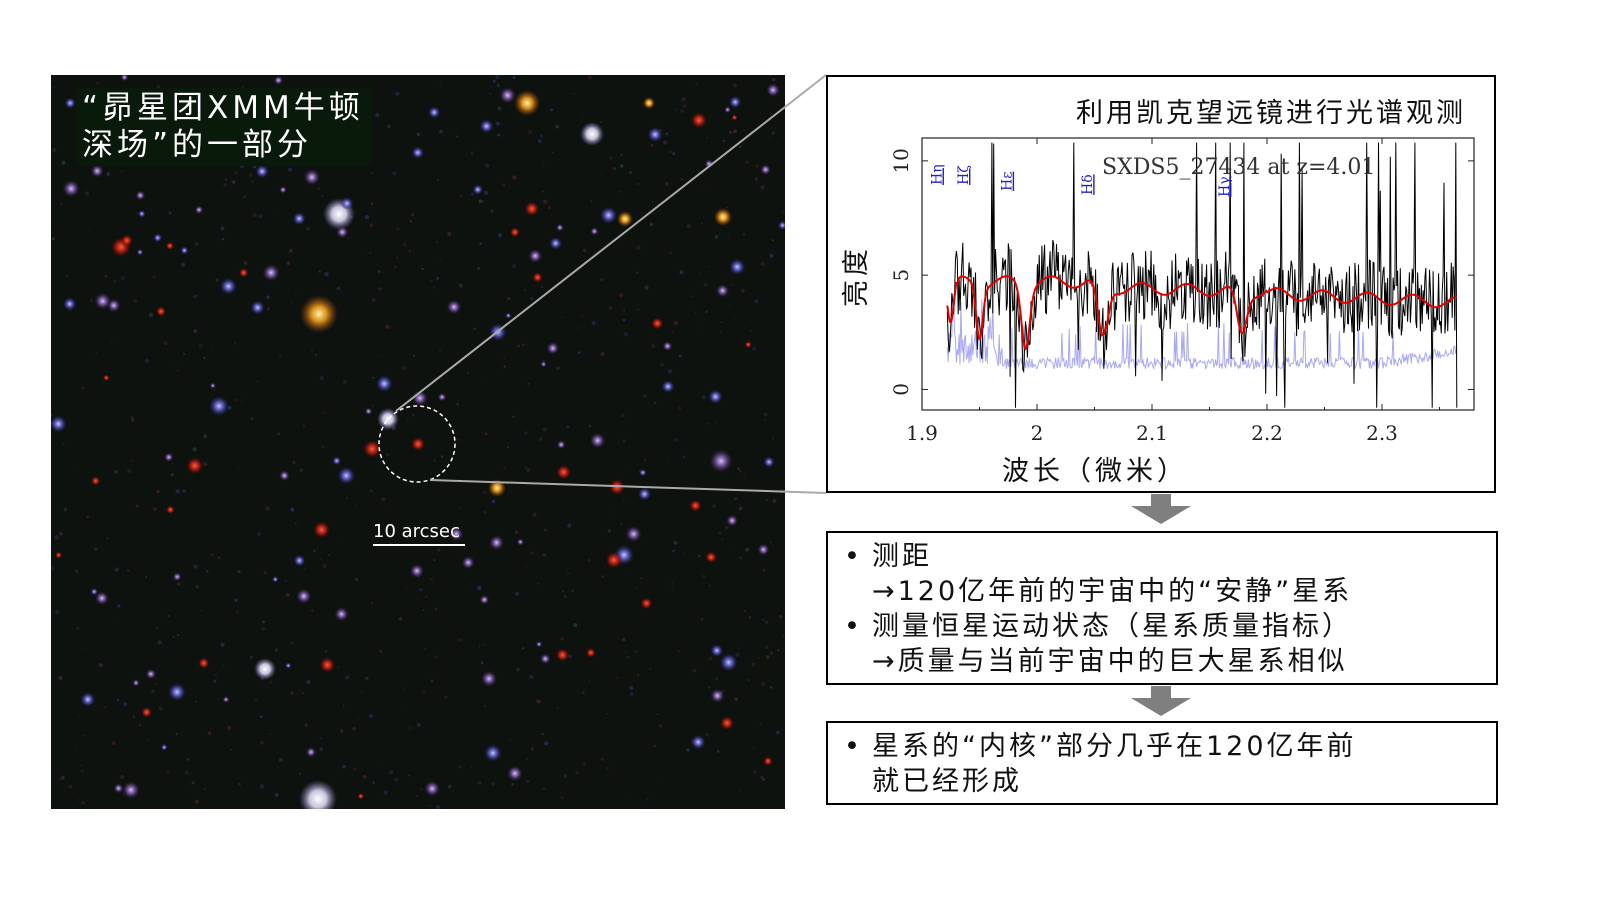 The width and height of the screenshot is (1600, 900). What do you see at coordinates (1098, 574) in the screenshot?
I see `finding-item-distance: • 测距 →120亿年前的宇宙中的“安静”星系` at bounding box center [1098, 574].